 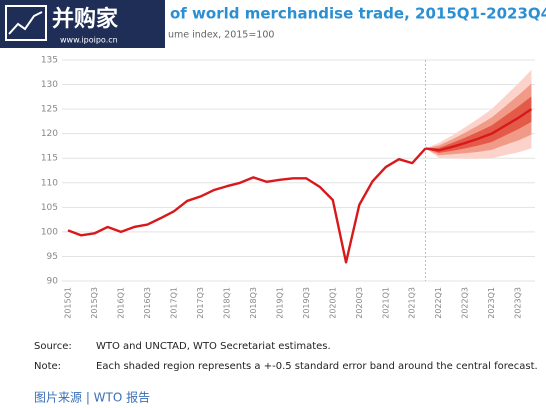 I want to click on watermark-icon, so click(x=26, y=23).